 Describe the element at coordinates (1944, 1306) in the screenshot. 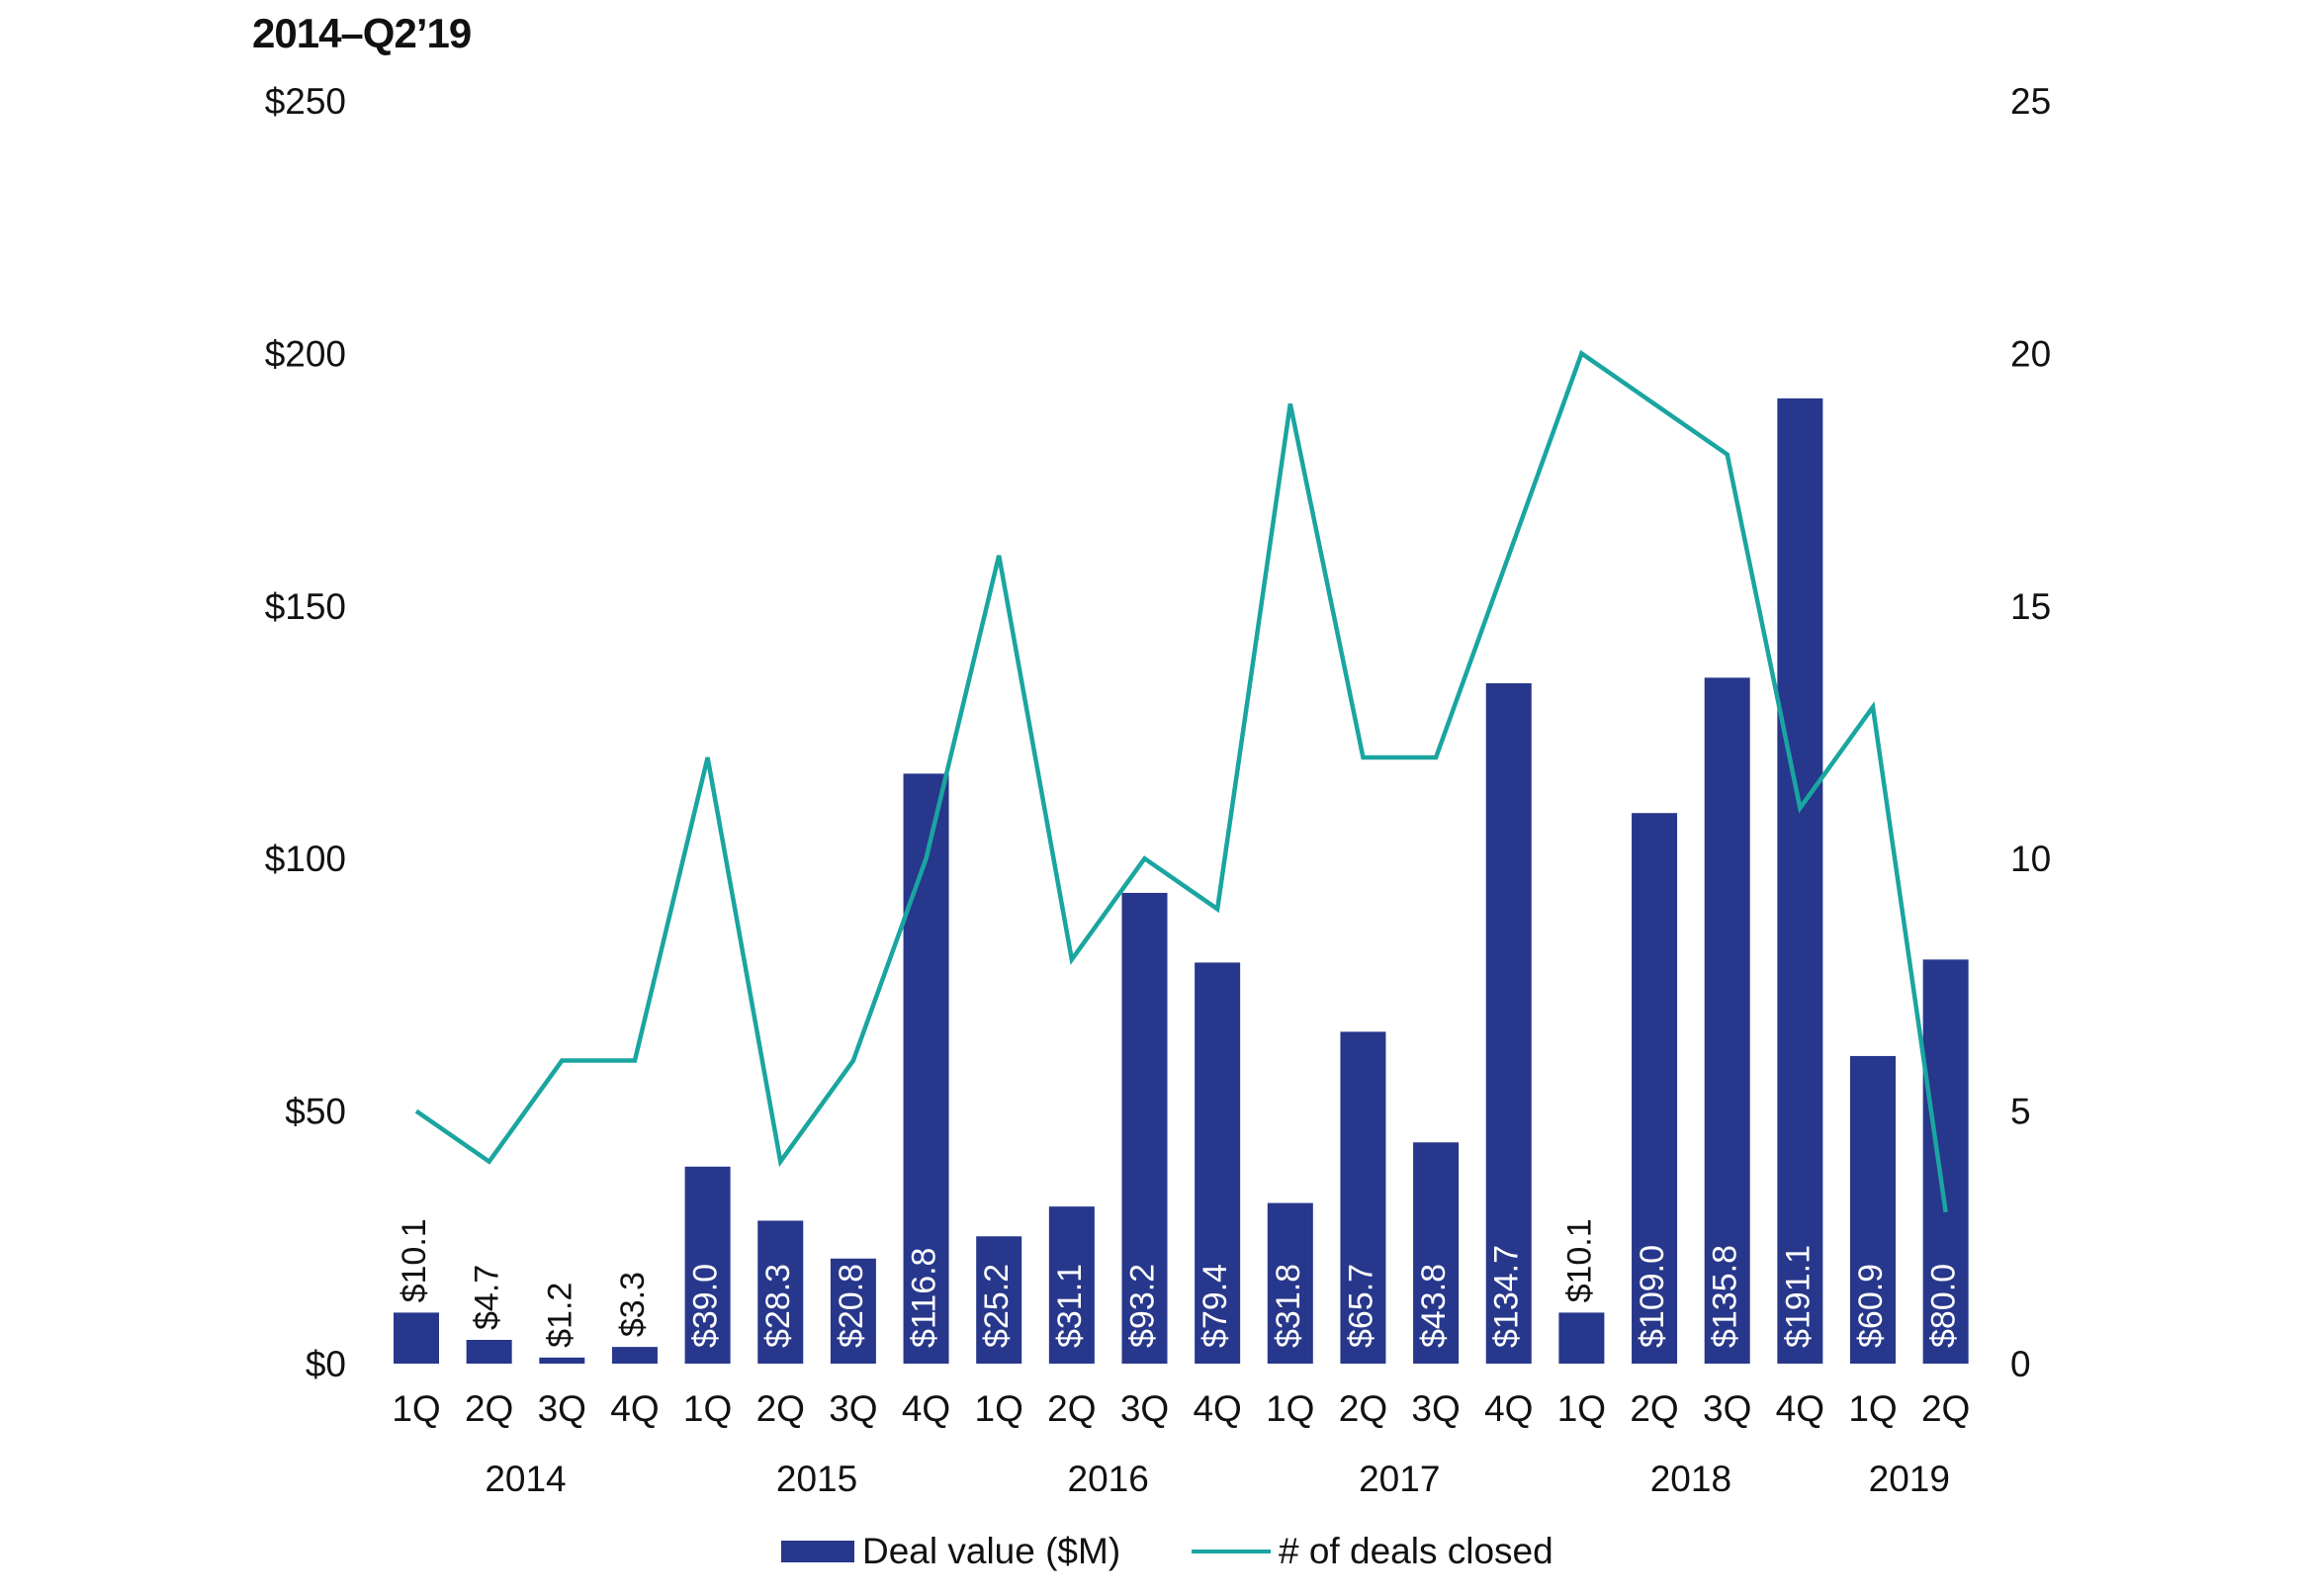

I see `bar-value-label: $80.0` at that location.